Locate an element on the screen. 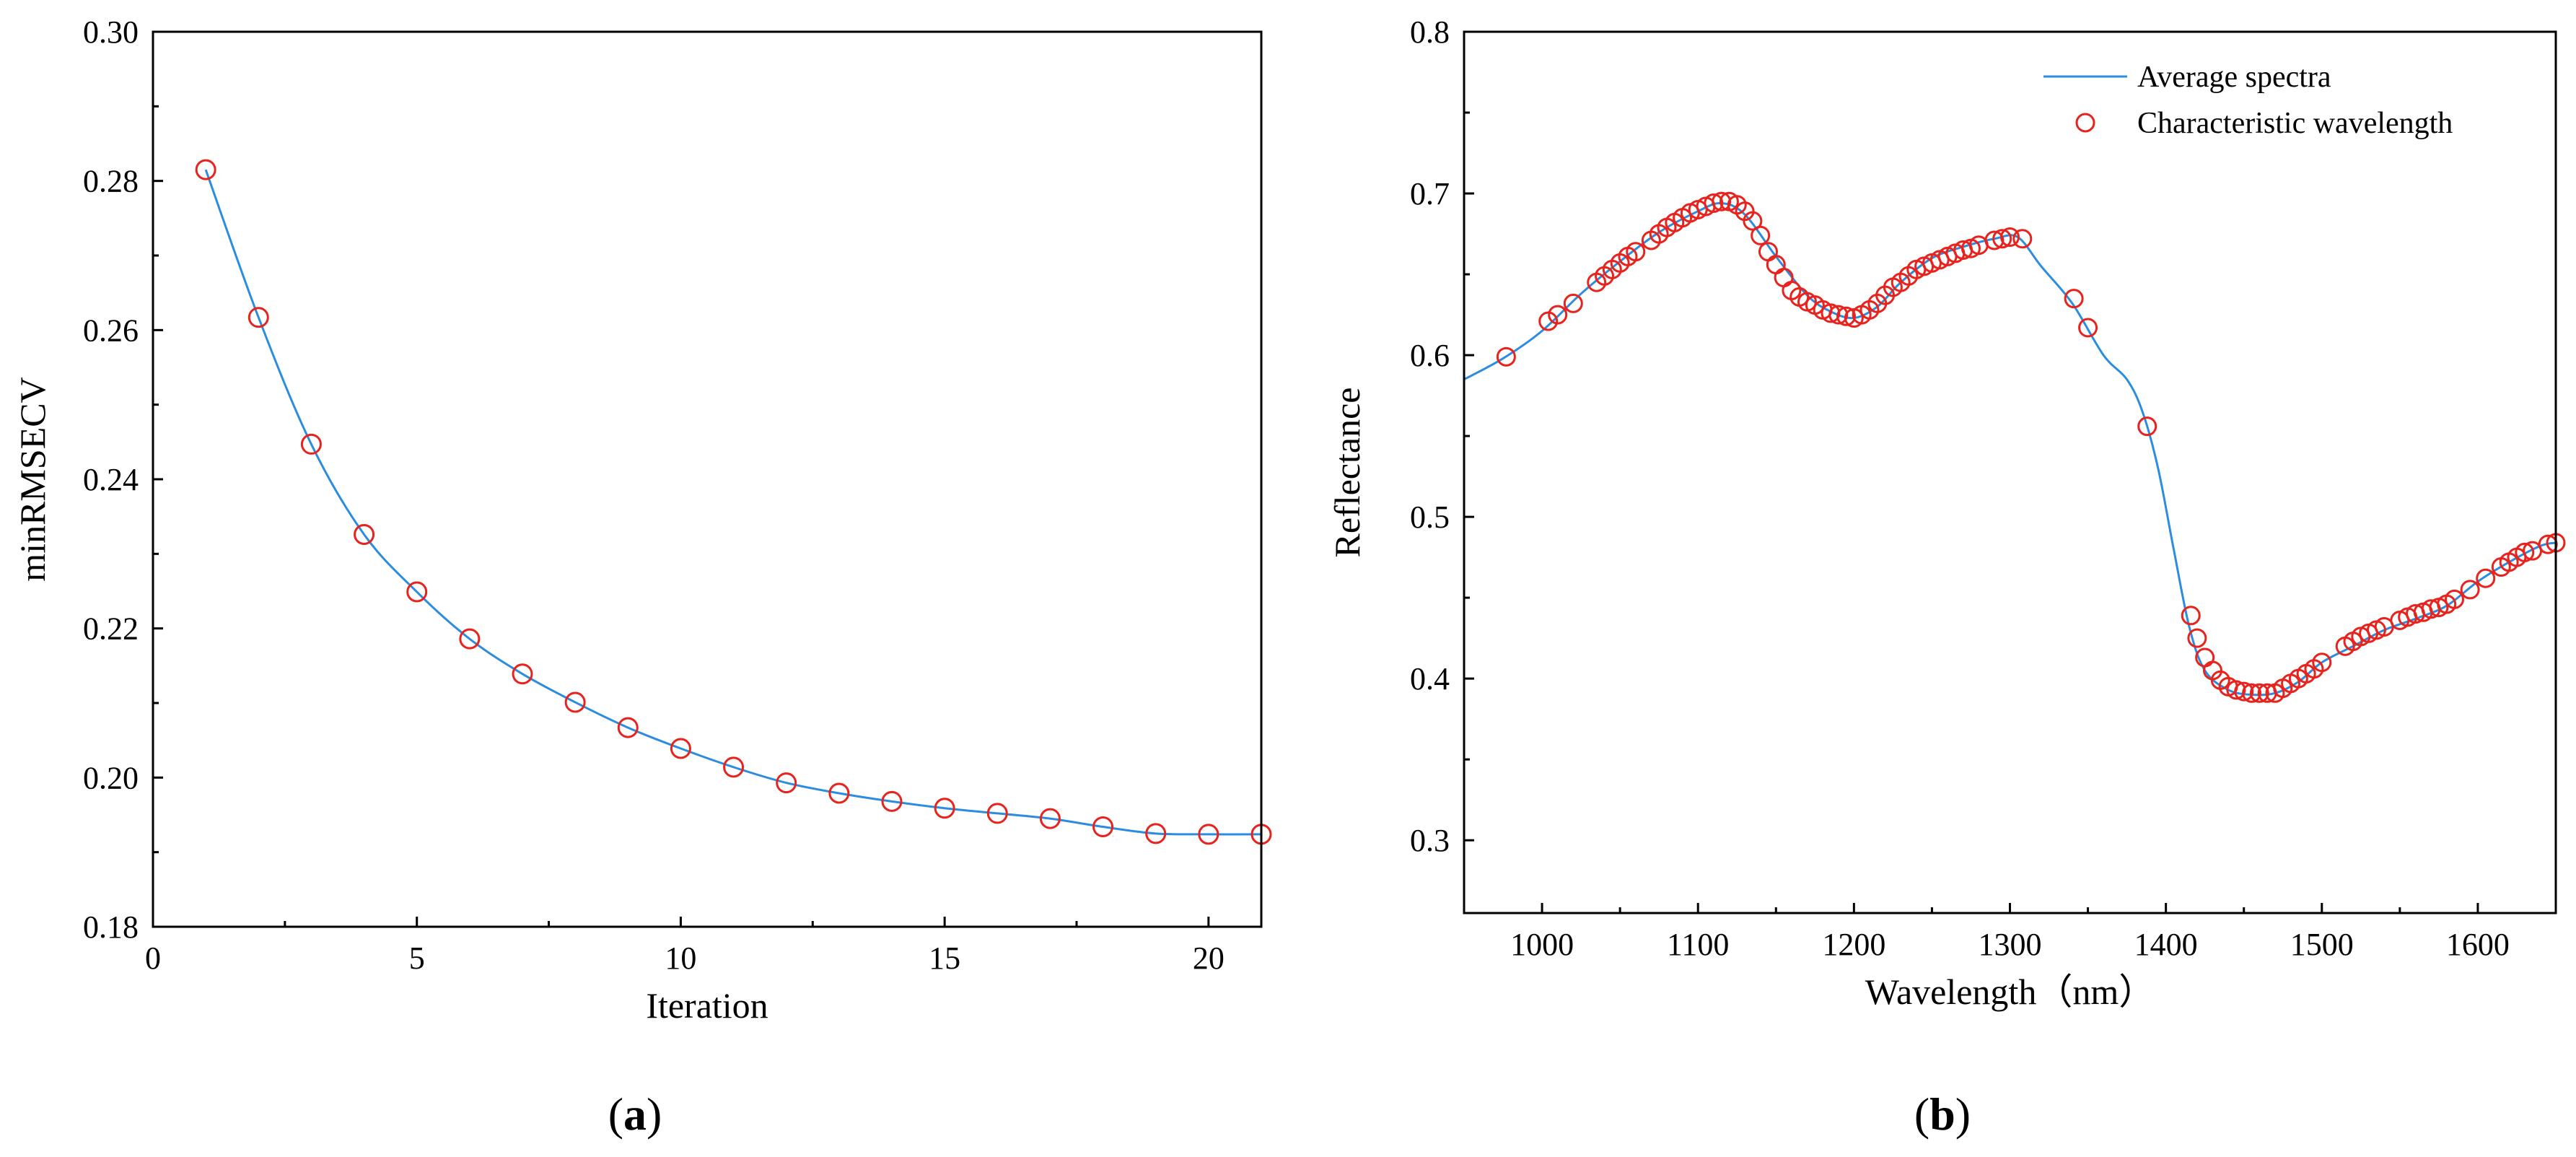 Image resolution: width=2576 pixels, height=1157 pixels. chart-a-x-tick-label: 0 is located at coordinates (153, 958).